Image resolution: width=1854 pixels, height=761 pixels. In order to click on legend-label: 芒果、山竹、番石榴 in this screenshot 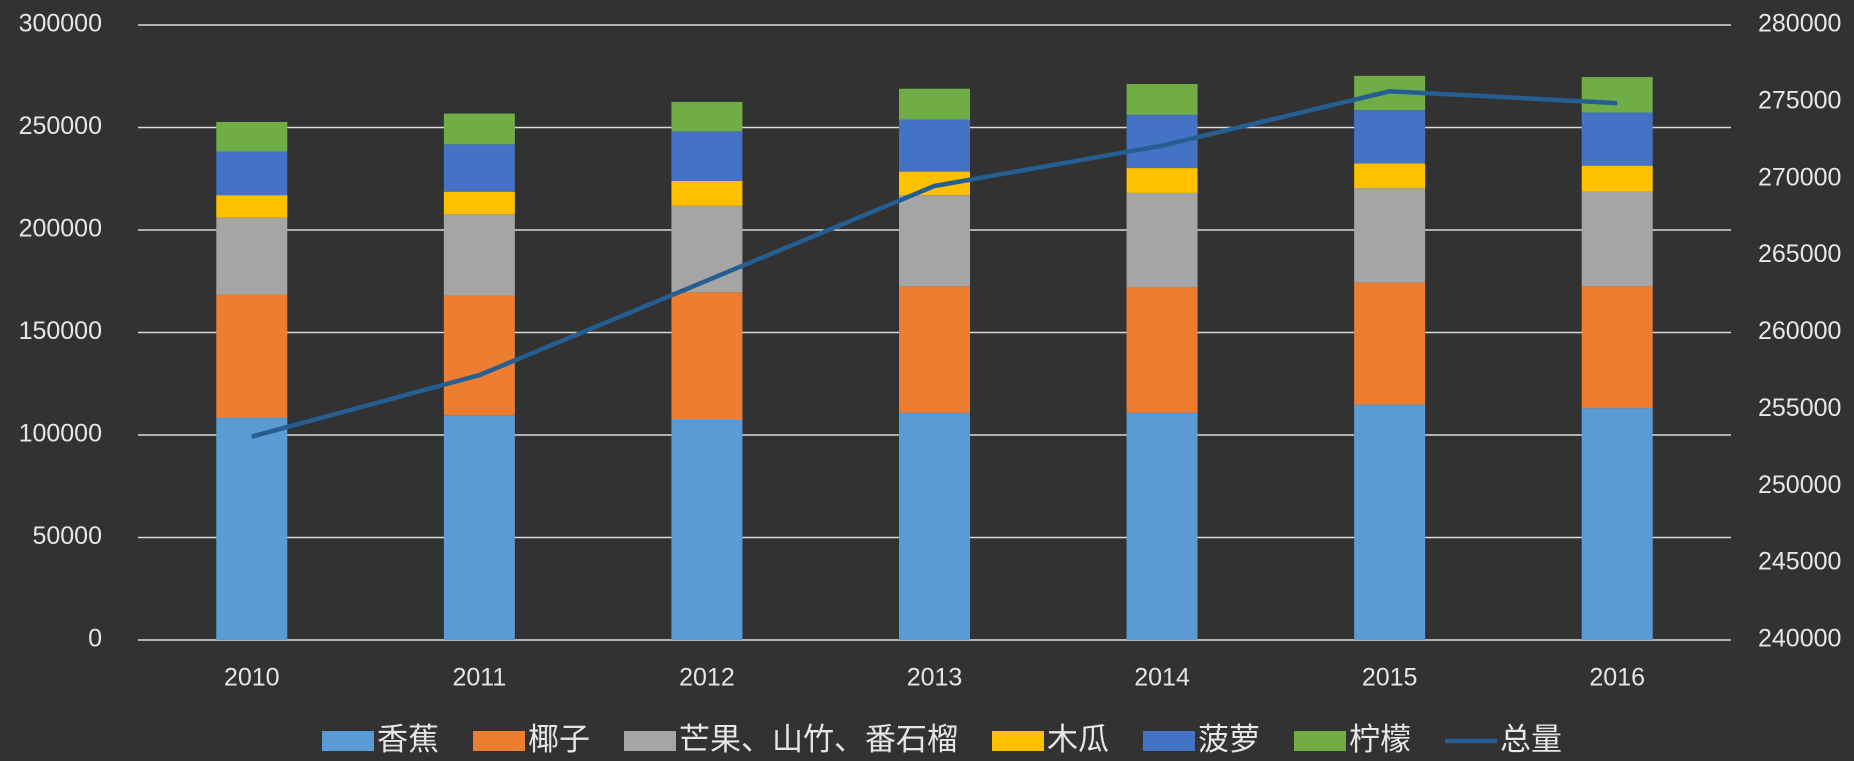, I will do `click(818, 739)`.